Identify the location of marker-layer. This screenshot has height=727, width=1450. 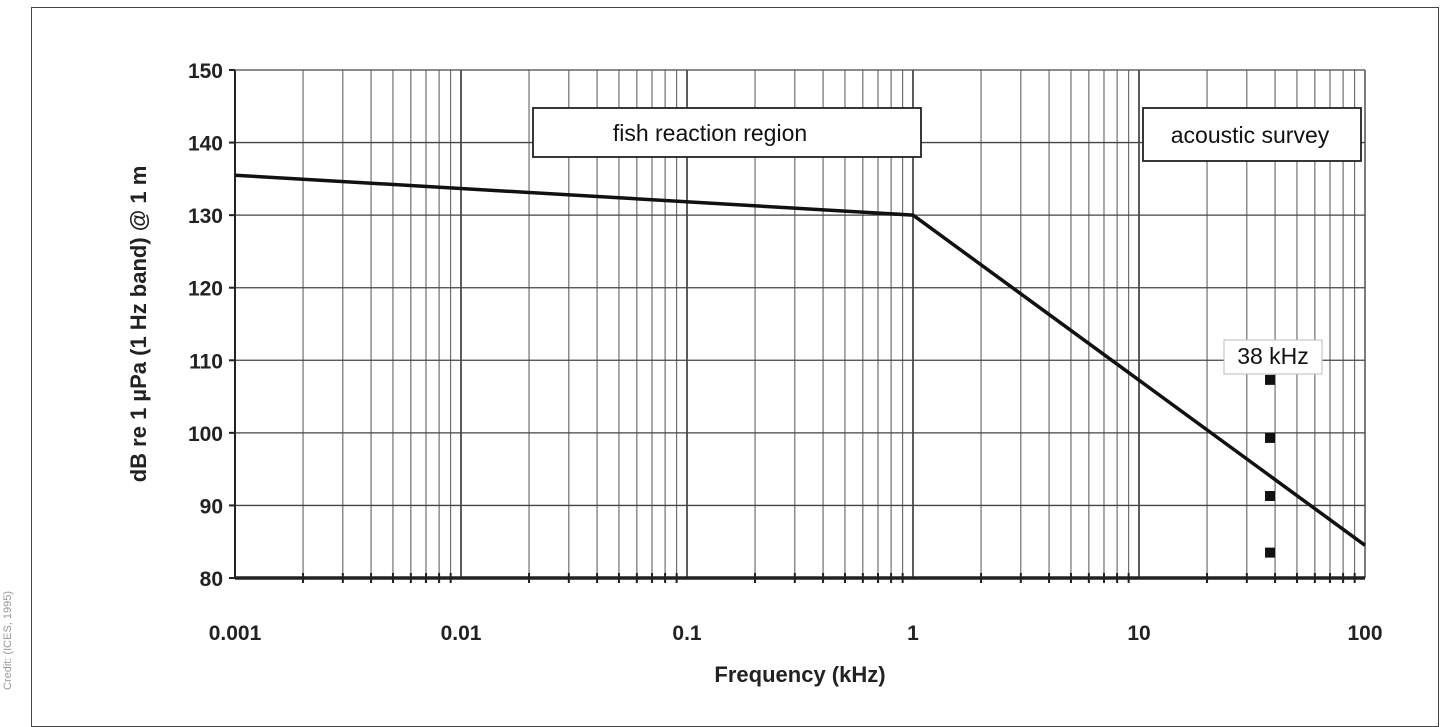
(1270, 466).